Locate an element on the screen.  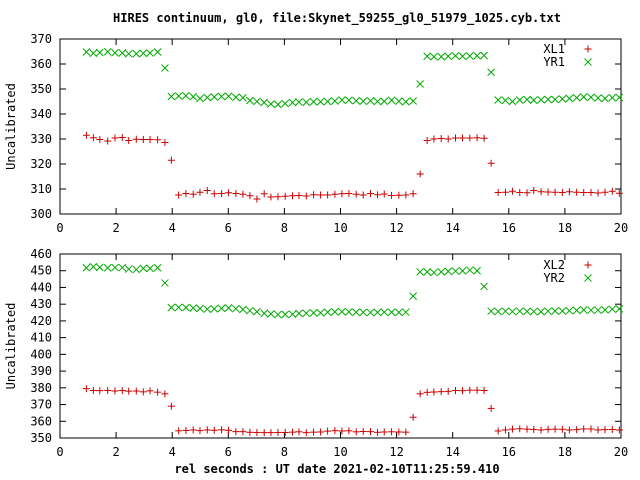
series-YR2 is located at coordinates (353, 290).